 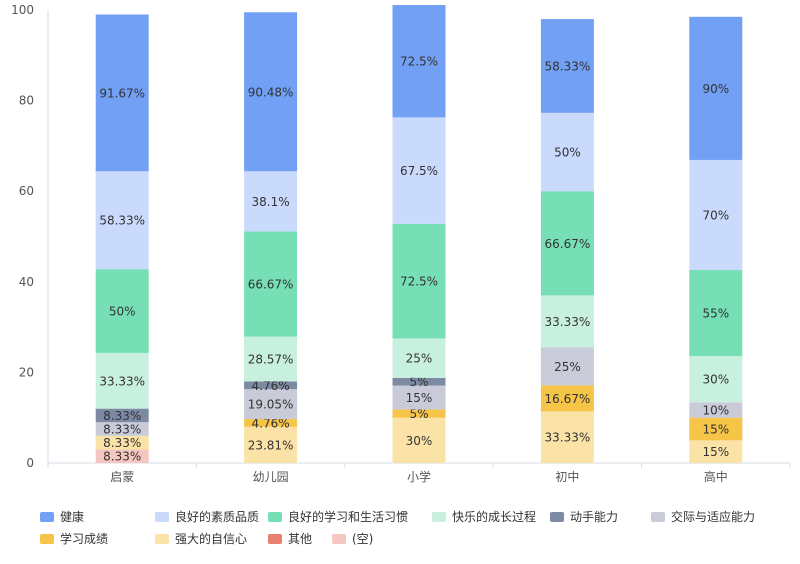 I want to click on x-tick-label: 幼儿园, so click(x=271, y=477).